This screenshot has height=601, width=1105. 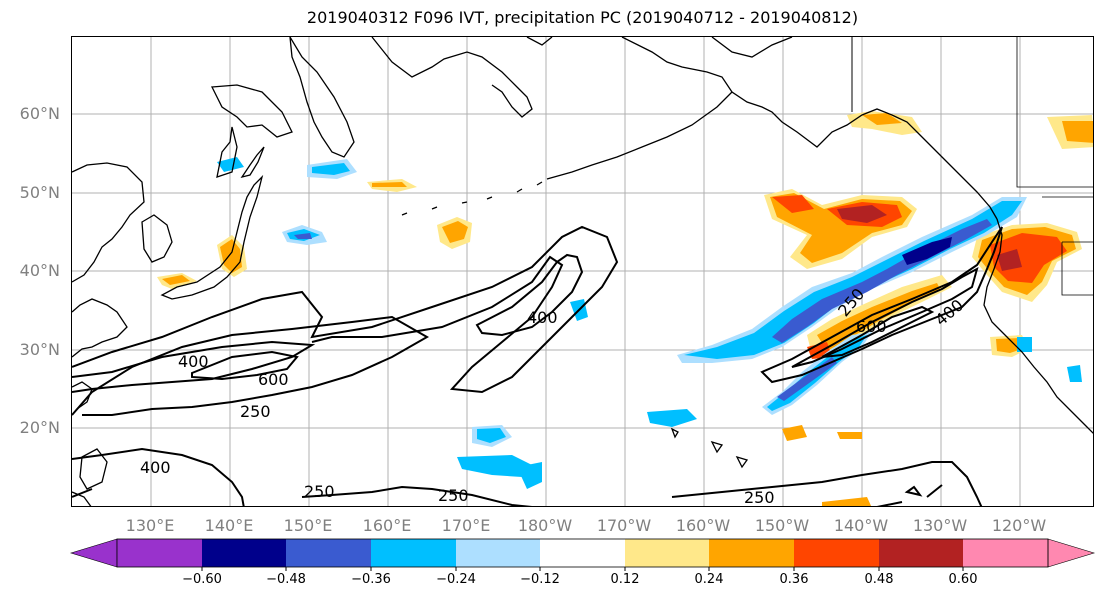 I want to click on colorbar-extend-max, so click(x=1071, y=553).